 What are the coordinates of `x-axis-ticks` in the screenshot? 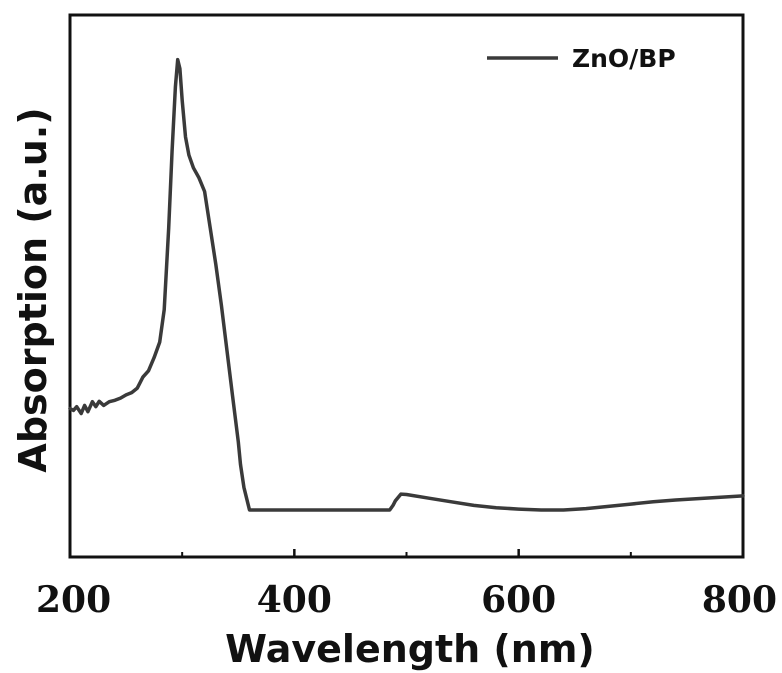 It's located at (406, 553).